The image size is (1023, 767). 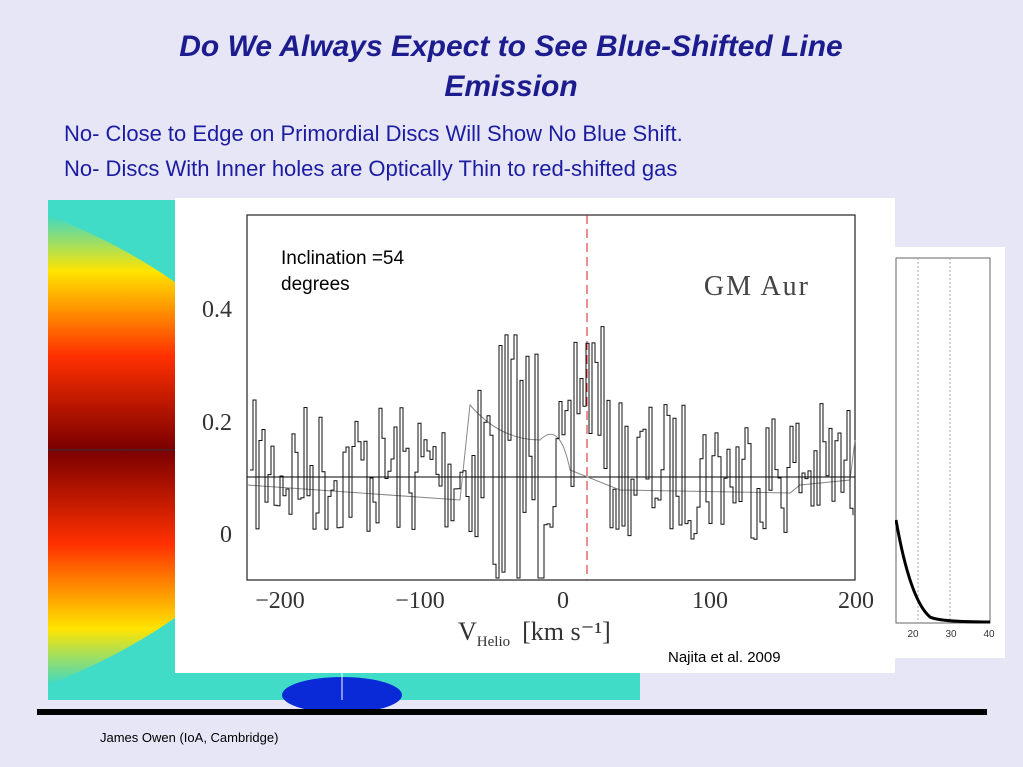 I want to click on side-tick: 40, so click(x=989, y=634).